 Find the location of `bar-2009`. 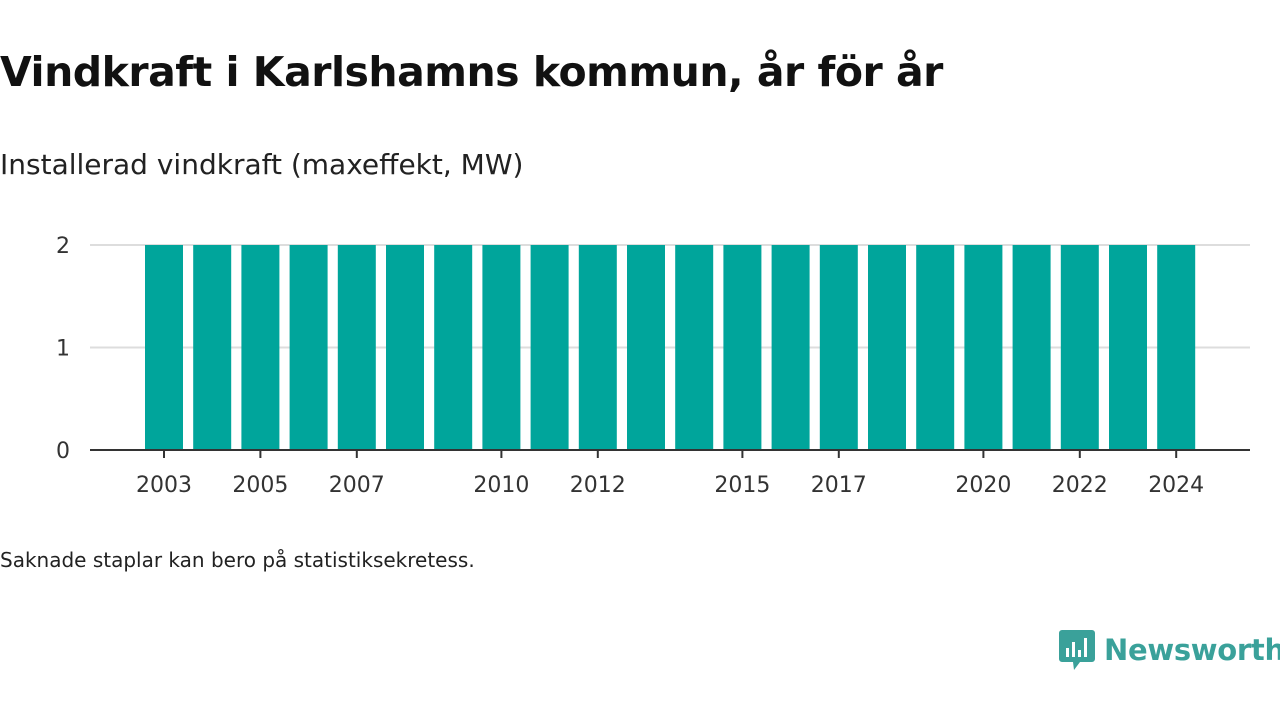

bar-2009 is located at coordinates (453, 347).